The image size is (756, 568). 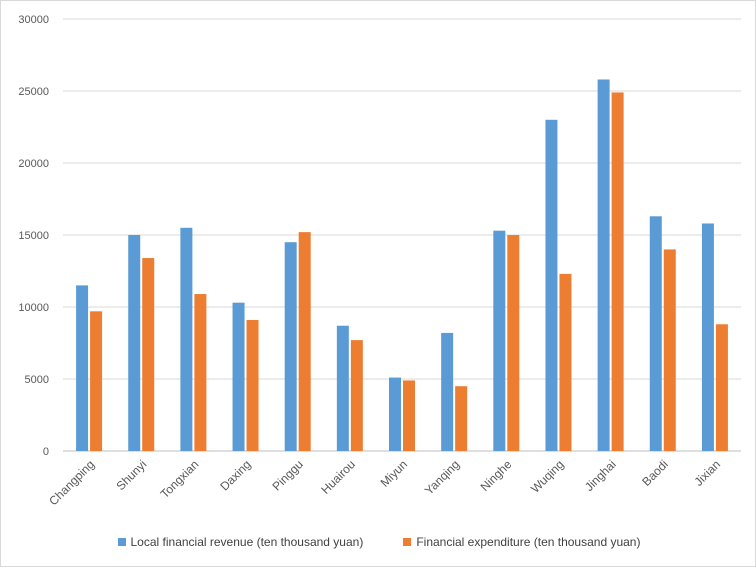 I want to click on legend-swatch-expenditure, so click(x=407, y=542).